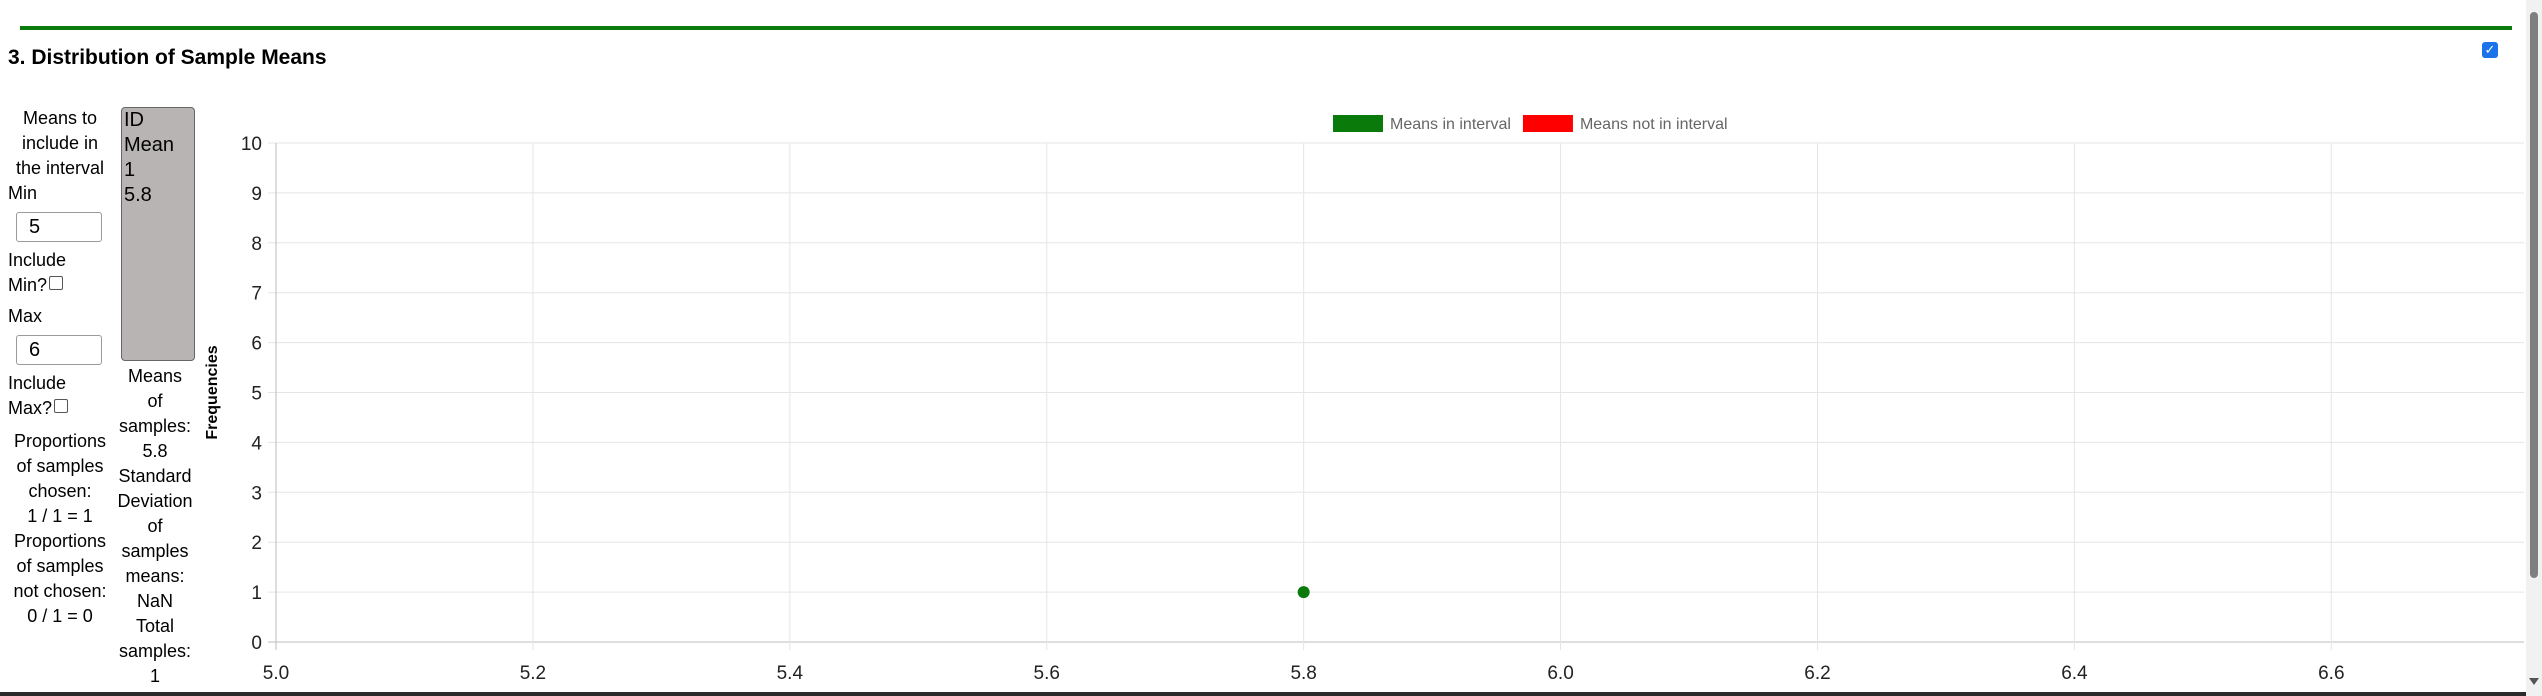 This screenshot has height=696, width=2542. What do you see at coordinates (1303, 673) in the screenshot?
I see `x-tick-label: 5.8` at bounding box center [1303, 673].